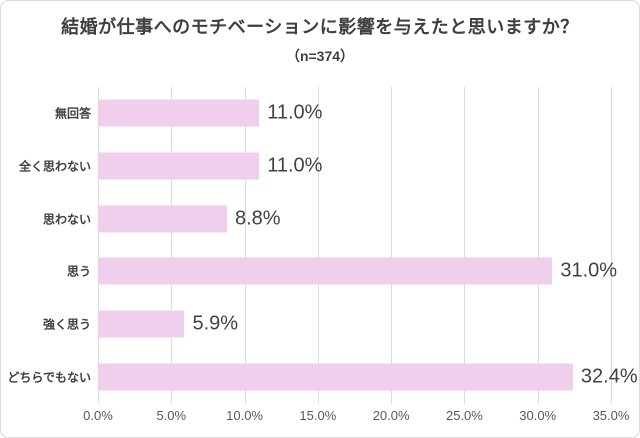  What do you see at coordinates (611, 415) in the screenshot?
I see `x-tick-label: 35.0%` at bounding box center [611, 415].